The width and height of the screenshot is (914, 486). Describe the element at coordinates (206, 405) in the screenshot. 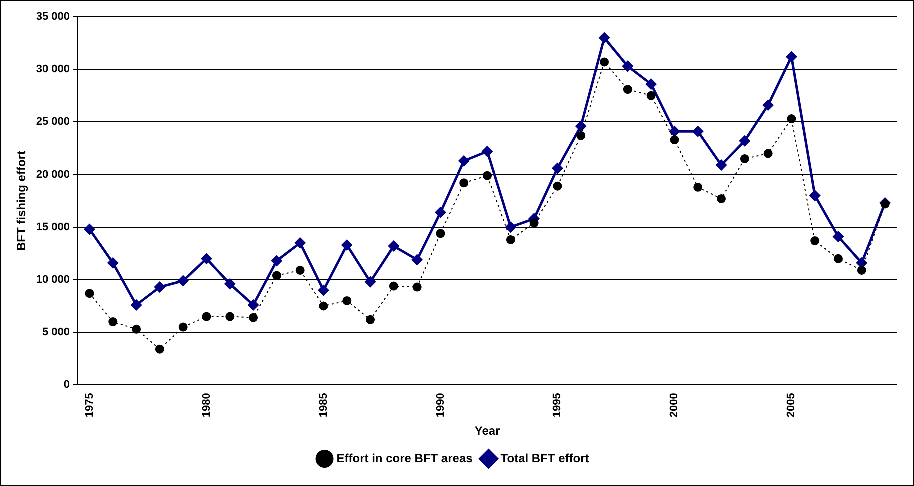

I see `x-tick-label: 1980` at that location.